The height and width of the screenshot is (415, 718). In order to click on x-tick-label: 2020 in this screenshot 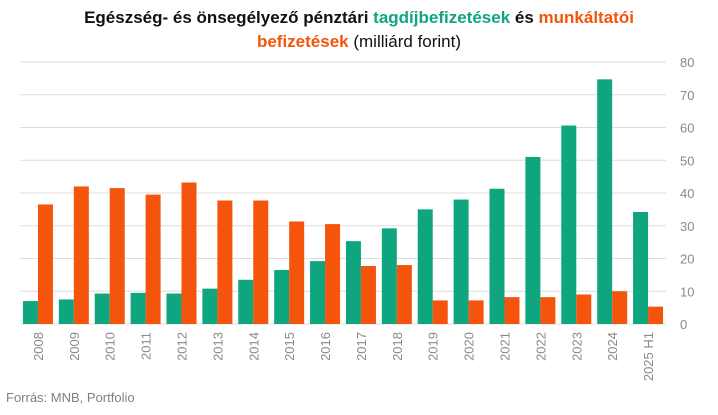, I will do `click(469, 346)`.